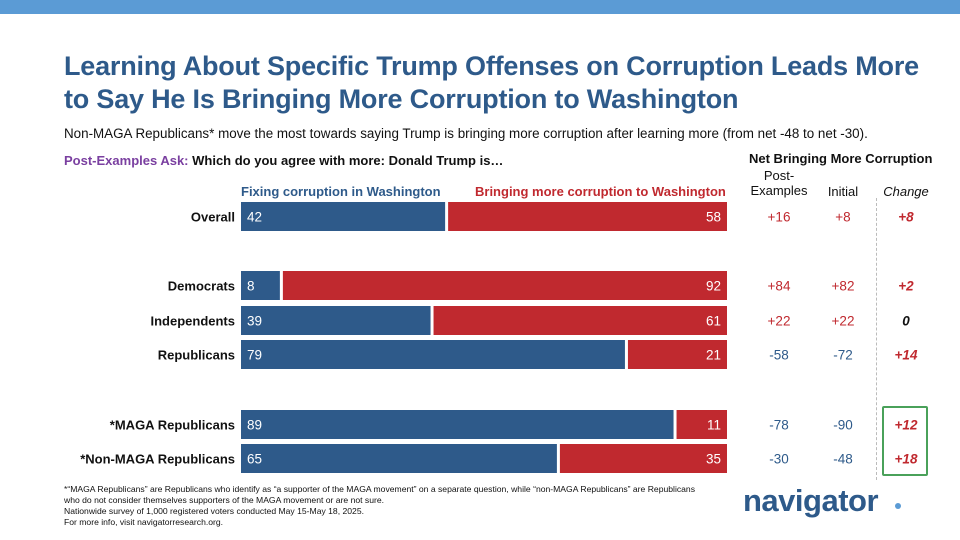  I want to click on value-label-fixing-republicans: 79, so click(254, 355).